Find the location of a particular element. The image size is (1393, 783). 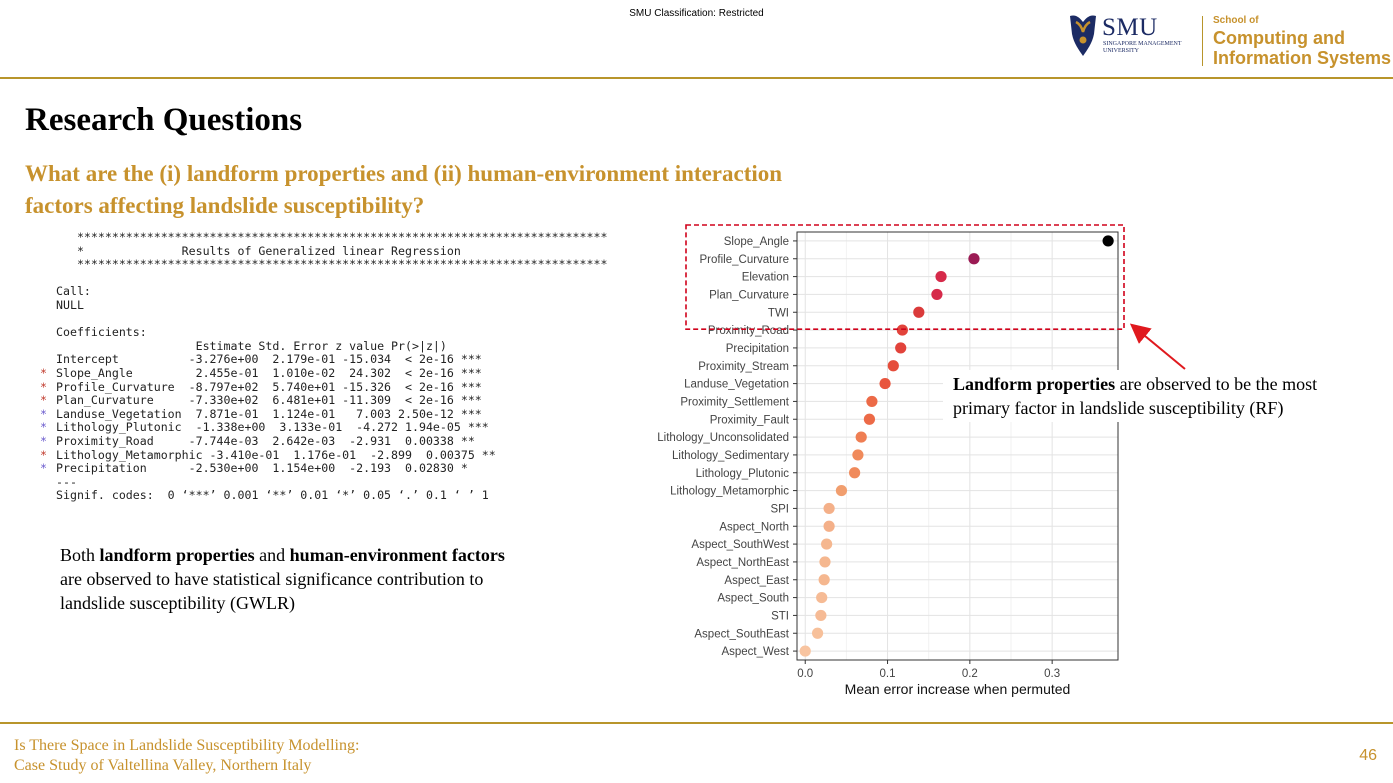

y-tick-label: Aspect_East is located at coordinates (756, 581).